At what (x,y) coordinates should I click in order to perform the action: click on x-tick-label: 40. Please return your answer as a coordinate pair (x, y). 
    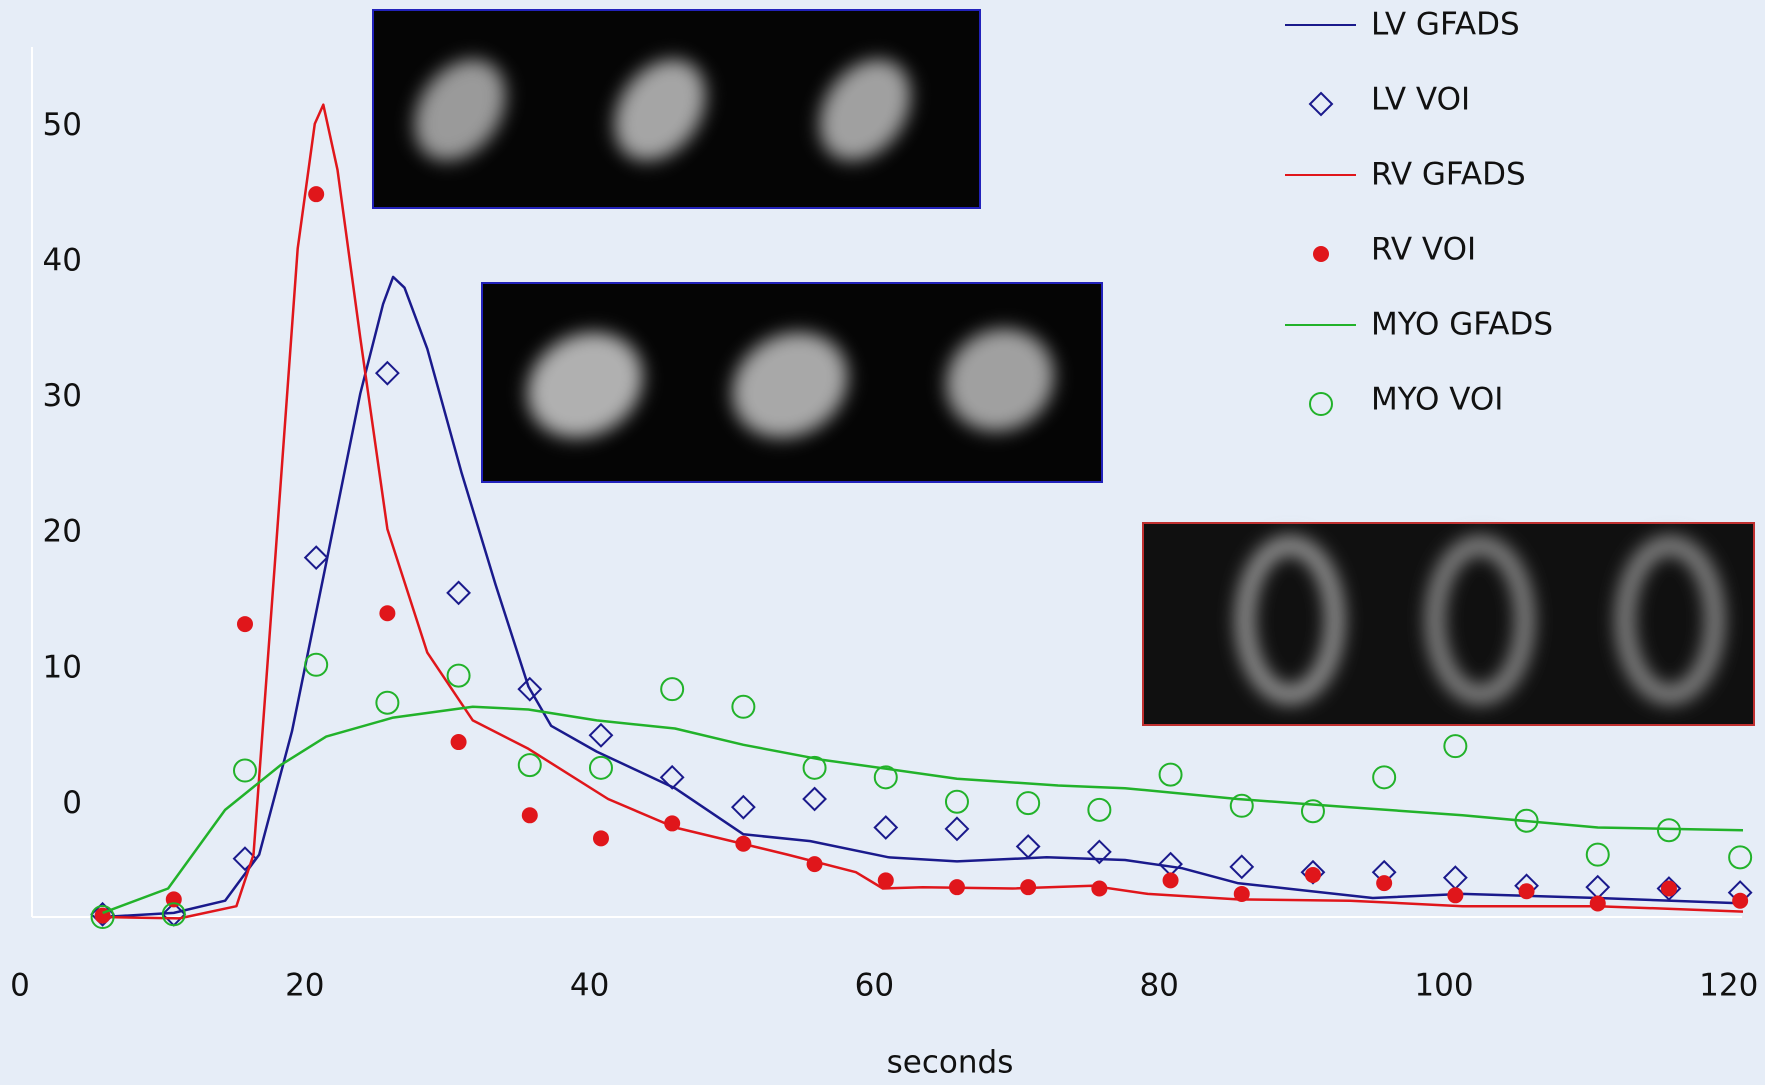
    Looking at the image, I should click on (589, 986).